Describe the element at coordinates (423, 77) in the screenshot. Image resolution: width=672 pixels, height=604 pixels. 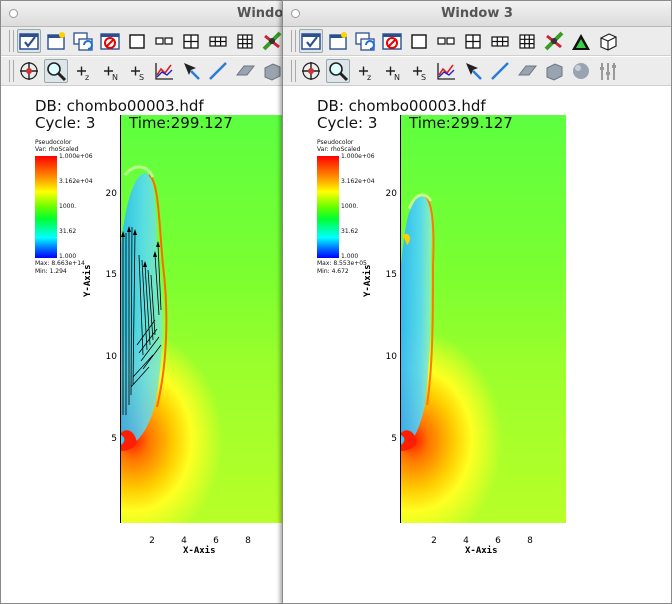
I see `svg-text: S` at that location.